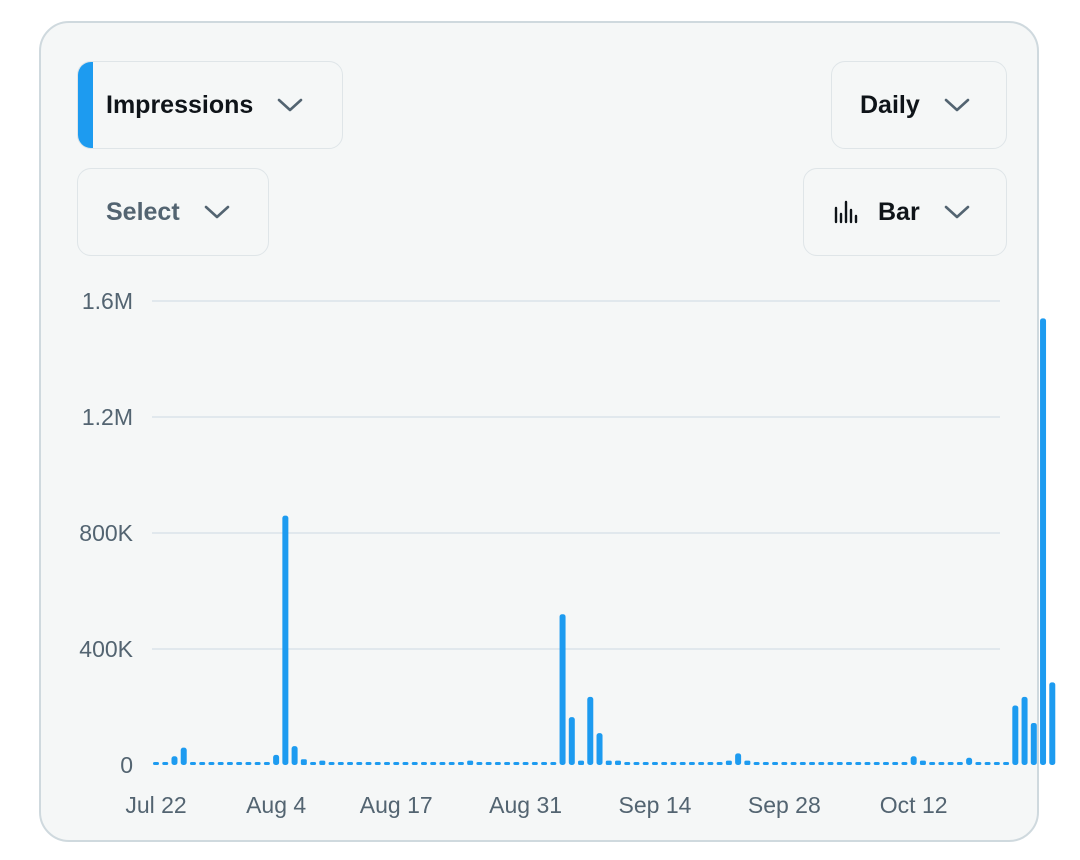 The height and width of the screenshot is (860, 1080). I want to click on metric-dropdown: Impressions, so click(210, 105).